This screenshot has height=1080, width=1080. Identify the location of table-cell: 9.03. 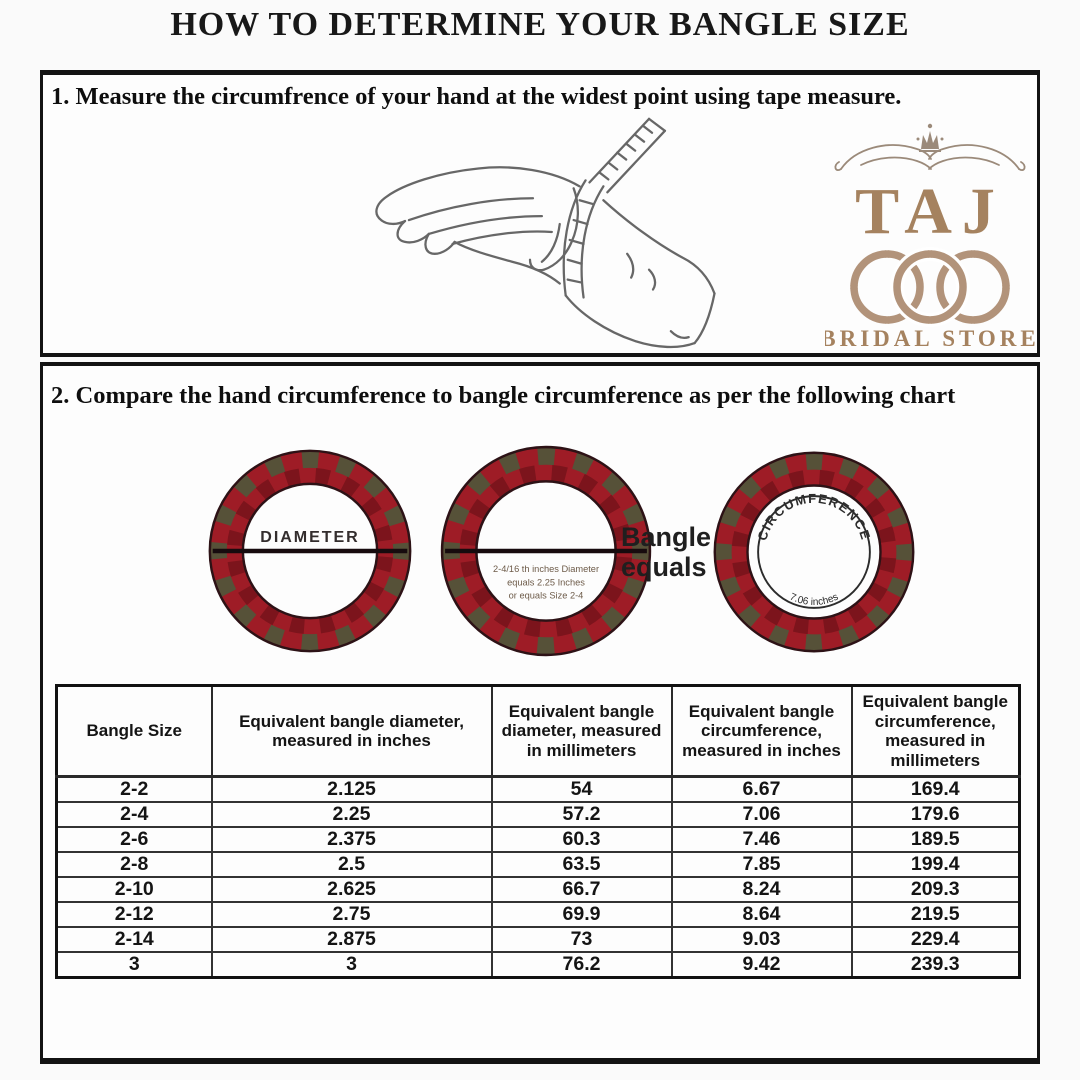
(761, 940).